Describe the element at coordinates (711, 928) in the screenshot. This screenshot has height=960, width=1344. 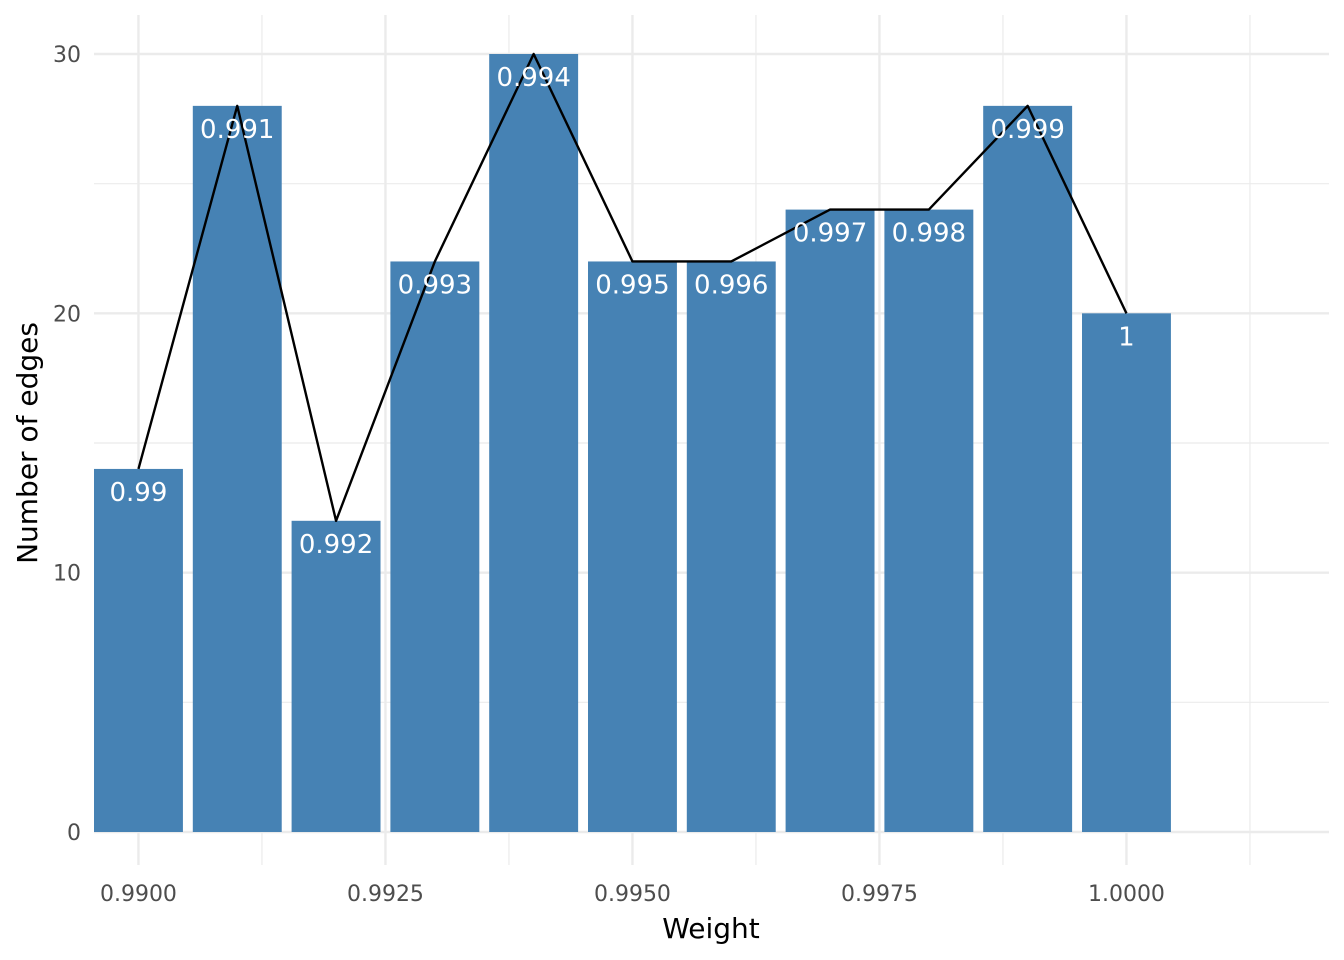
I see `x-axis-title: Weight` at that location.